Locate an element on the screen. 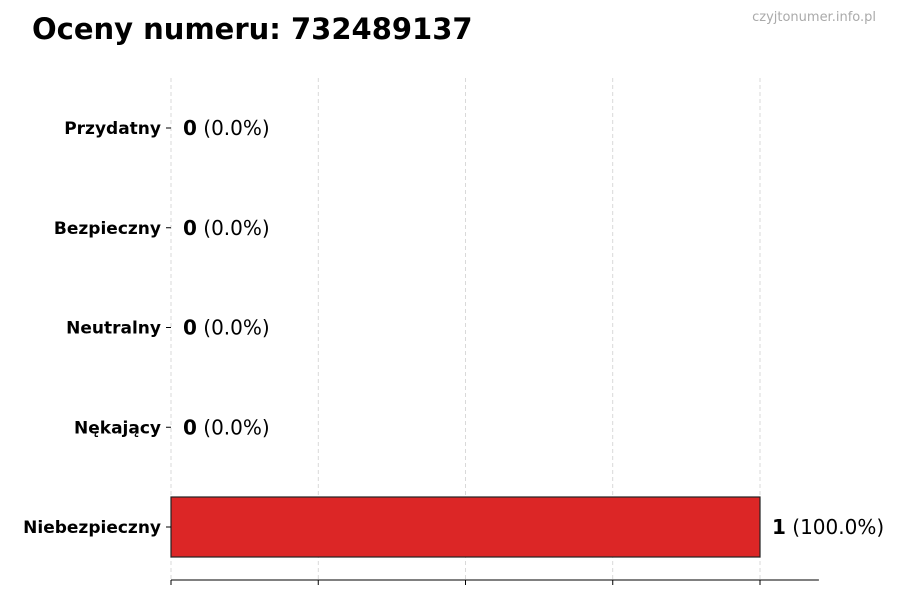 The width and height of the screenshot is (900, 600). y-tick-label: Bezpieczny is located at coordinates (107, 229).